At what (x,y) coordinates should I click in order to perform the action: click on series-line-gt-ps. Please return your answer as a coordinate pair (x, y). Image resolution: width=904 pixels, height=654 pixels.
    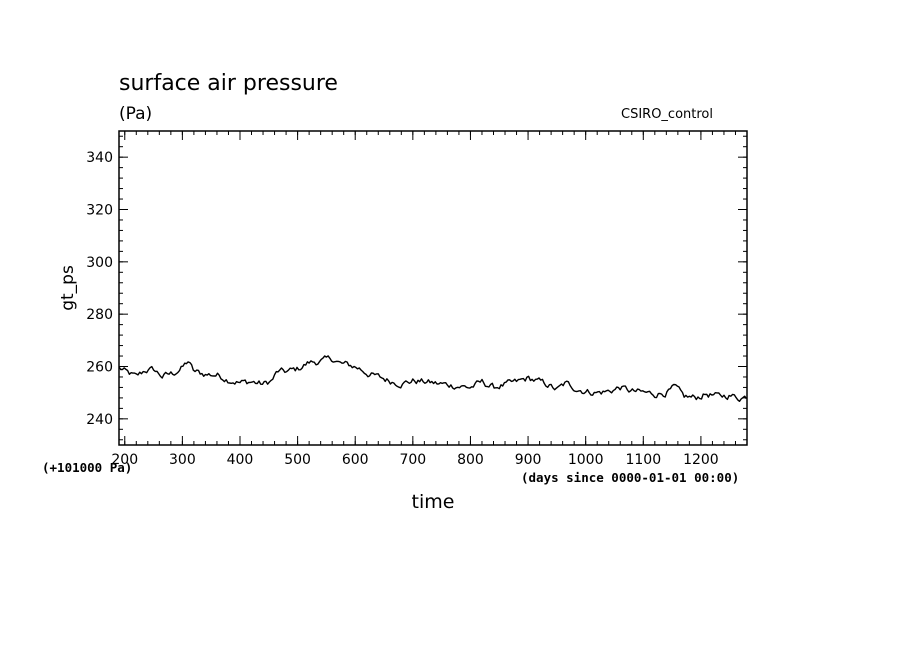
    Looking at the image, I should click on (432, 378).